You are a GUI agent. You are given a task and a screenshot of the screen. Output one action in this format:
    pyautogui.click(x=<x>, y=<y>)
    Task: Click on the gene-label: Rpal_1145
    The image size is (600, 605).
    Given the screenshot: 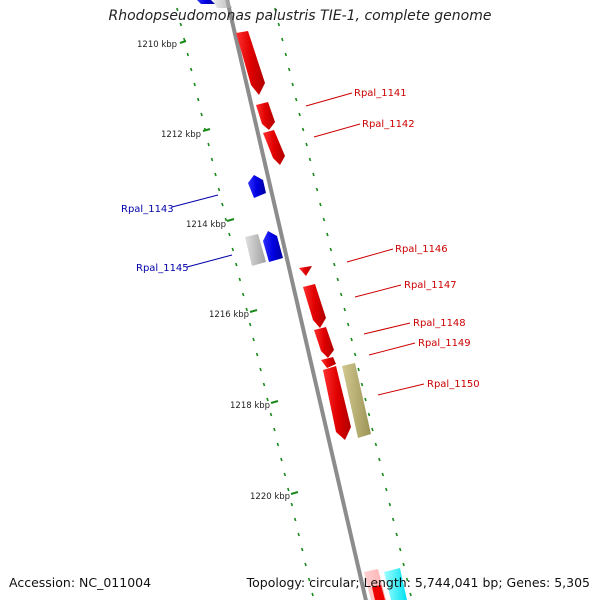 What is the action you would take?
    pyautogui.click(x=162, y=268)
    